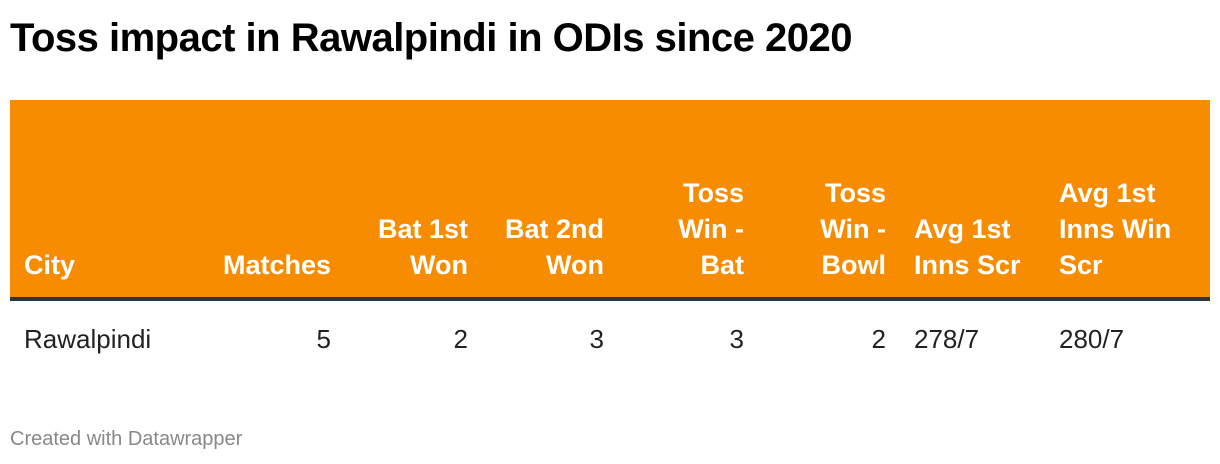 The image size is (1220, 464). I want to click on cell-bat-2nd-won: 3, so click(596, 338).